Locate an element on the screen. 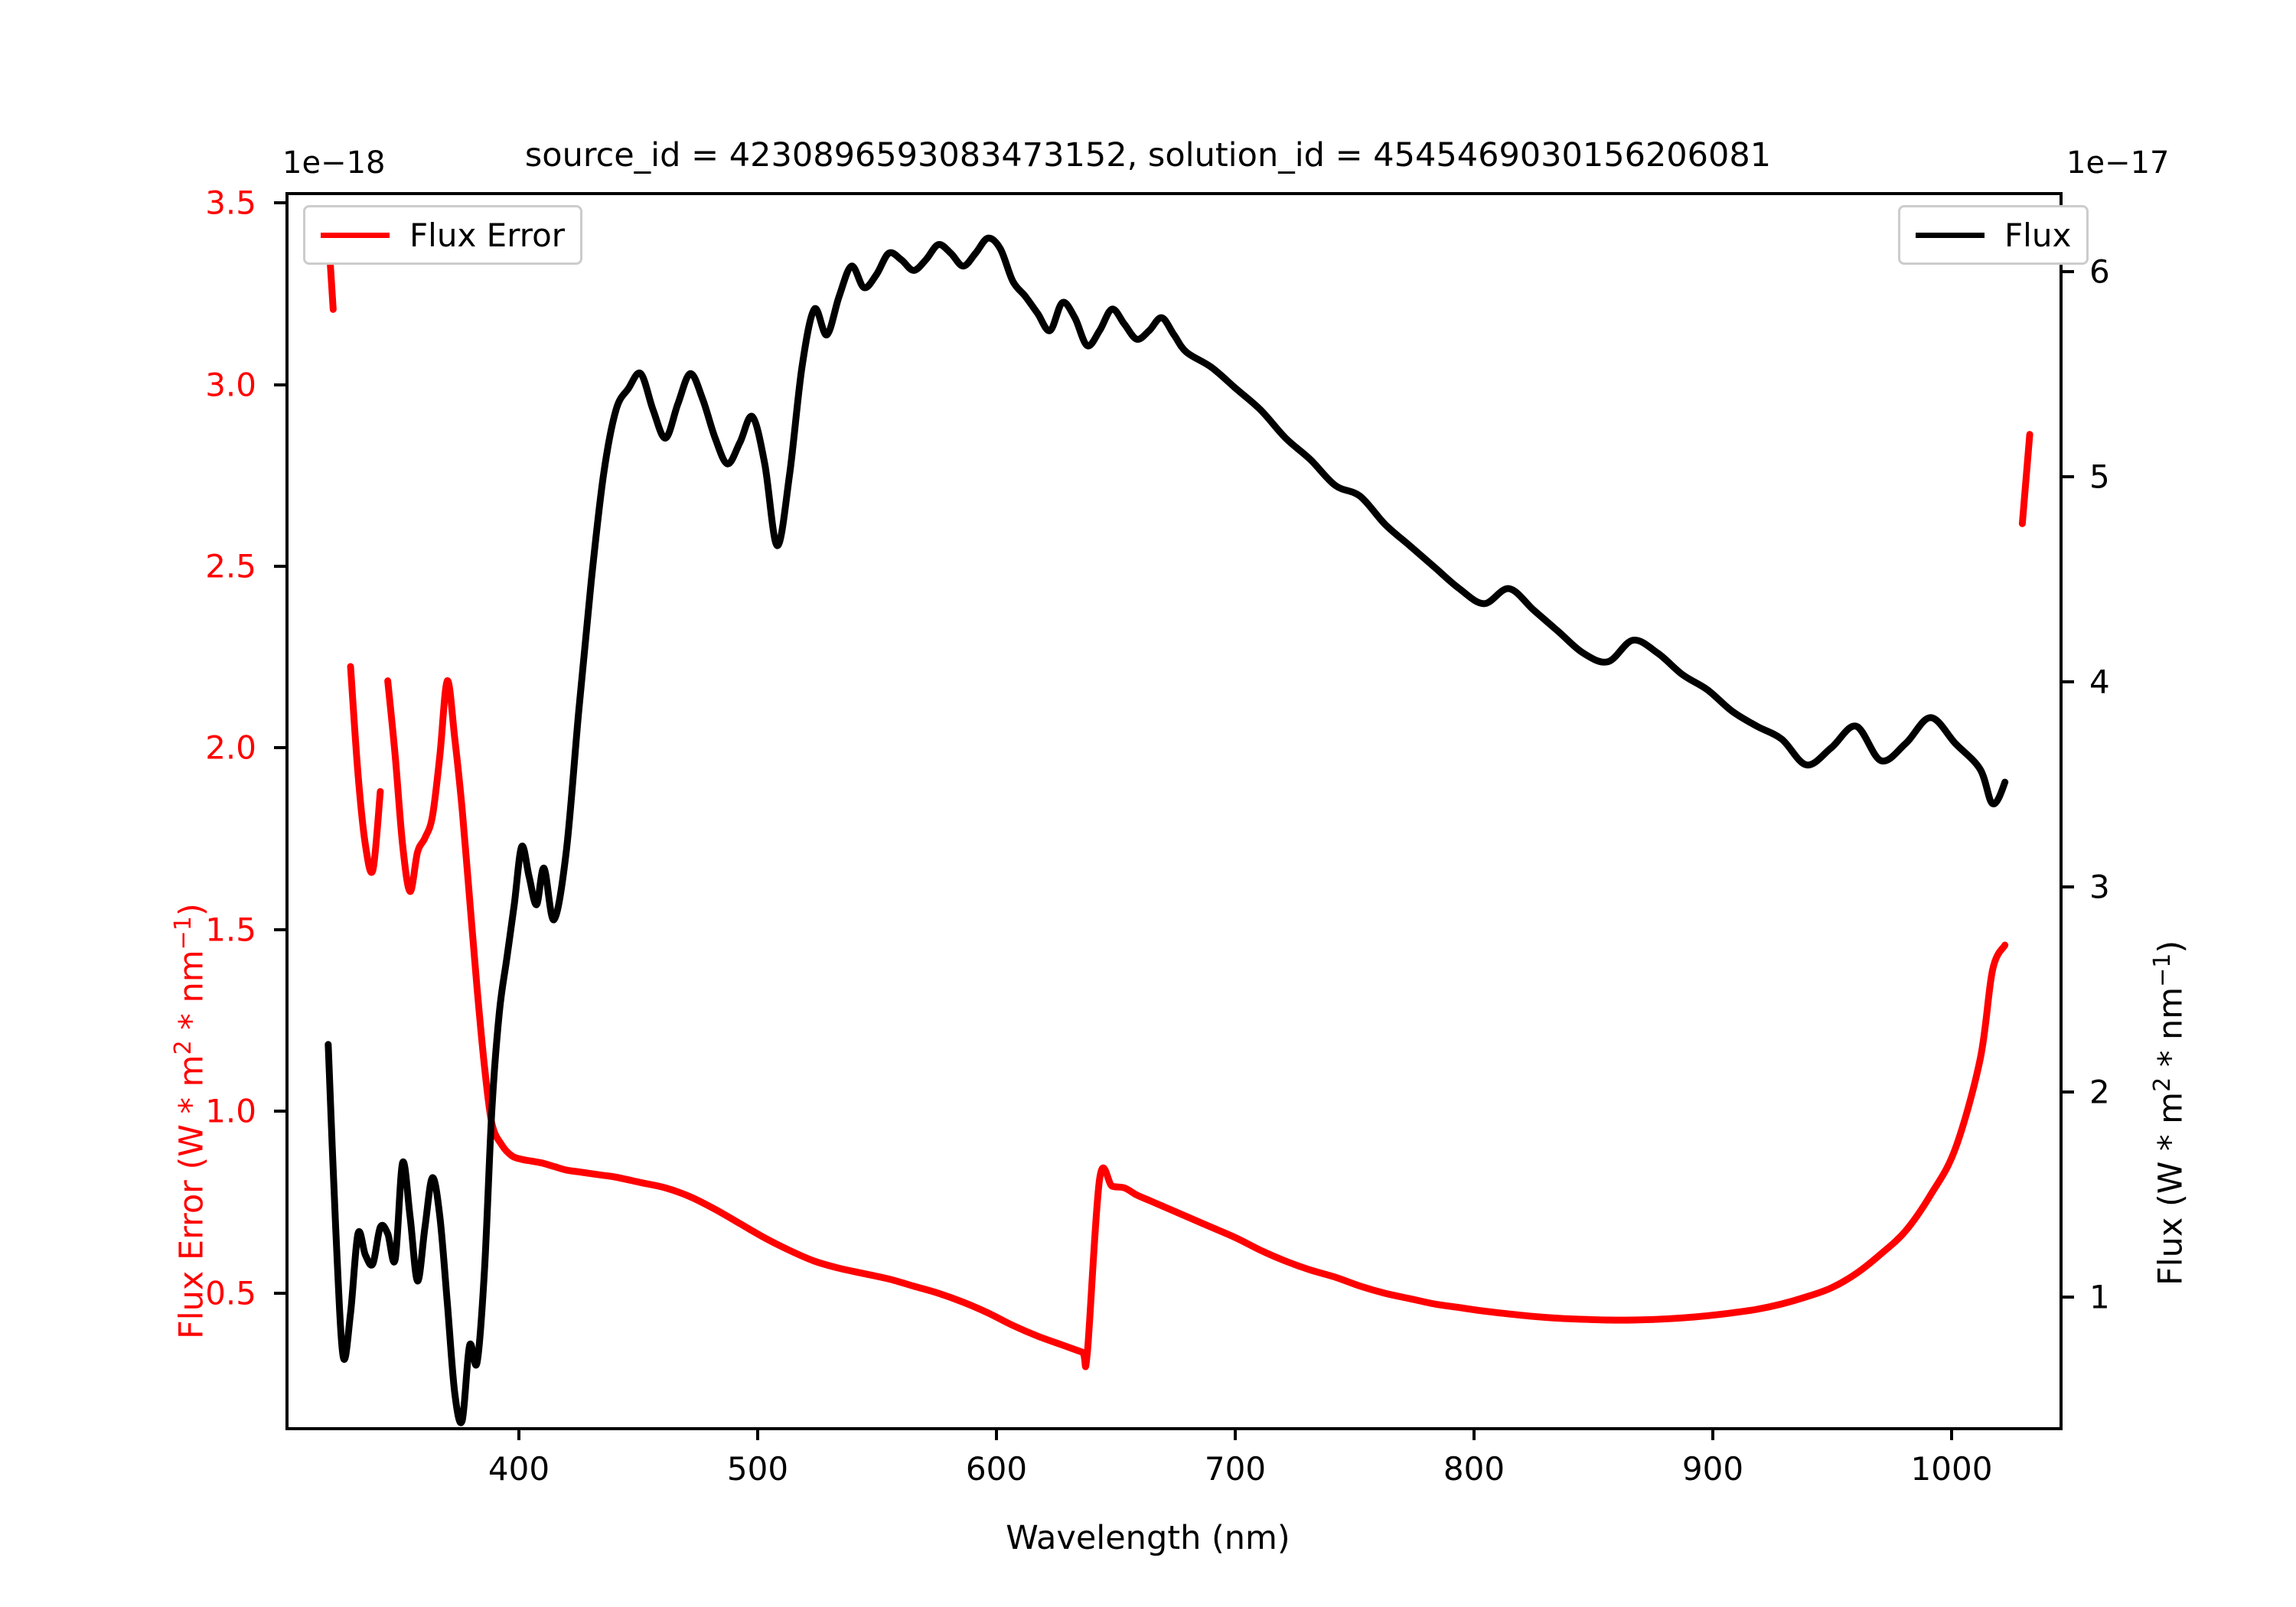  xtick-600: 600 is located at coordinates (996, 1469).